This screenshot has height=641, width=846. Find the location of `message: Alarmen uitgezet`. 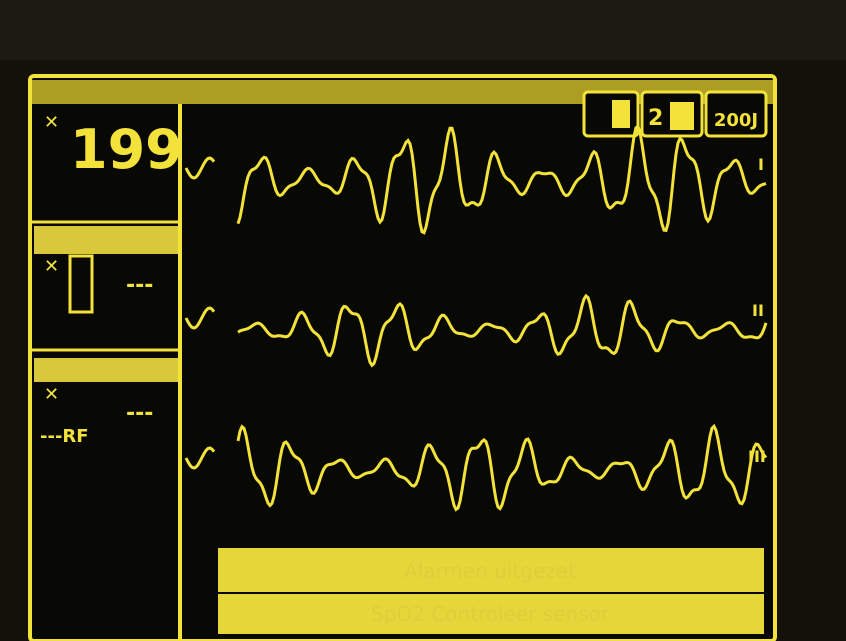

message: Alarmen uitgezet is located at coordinates (490, 571).